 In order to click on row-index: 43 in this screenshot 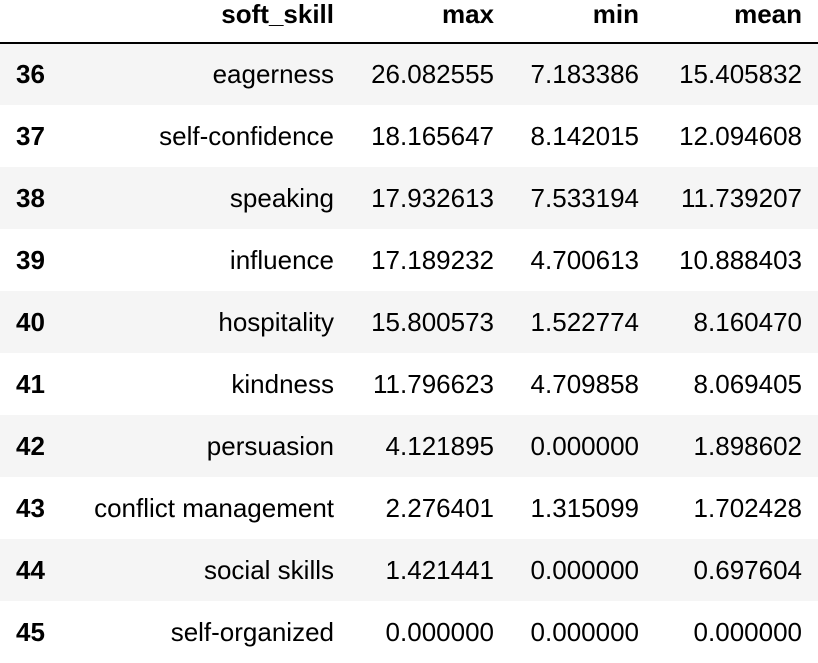, I will do `click(30, 507)`.